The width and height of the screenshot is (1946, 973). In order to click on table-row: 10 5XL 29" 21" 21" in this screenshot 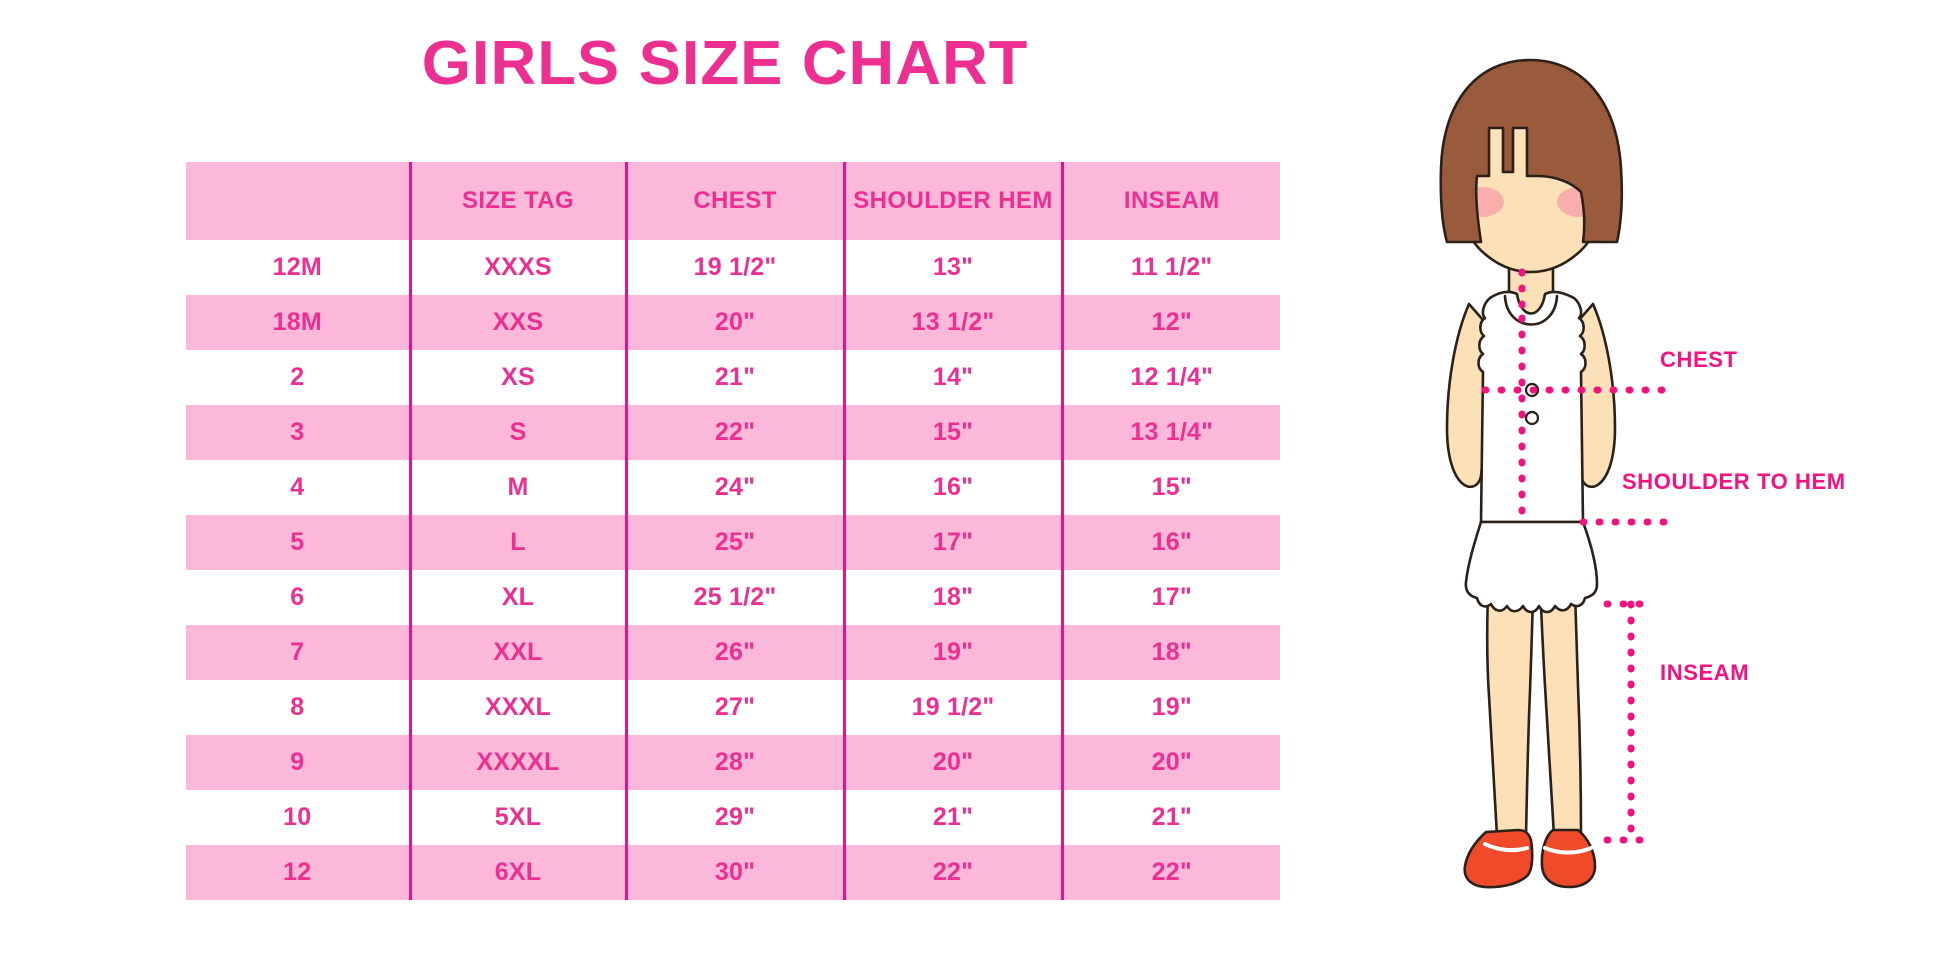, I will do `click(733, 817)`.